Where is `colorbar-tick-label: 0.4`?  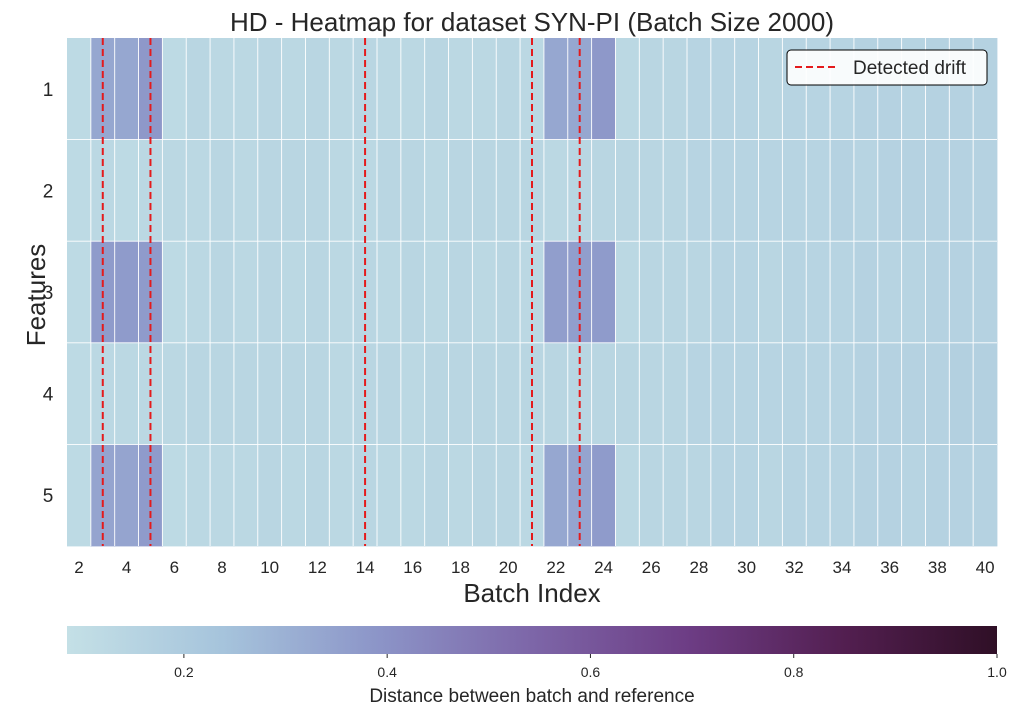
colorbar-tick-label: 0.4 is located at coordinates (387, 672).